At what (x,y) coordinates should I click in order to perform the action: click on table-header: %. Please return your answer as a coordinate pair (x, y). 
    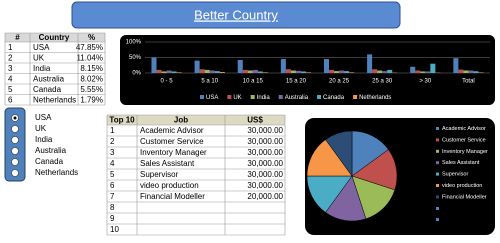
    Looking at the image, I should click on (91, 37).